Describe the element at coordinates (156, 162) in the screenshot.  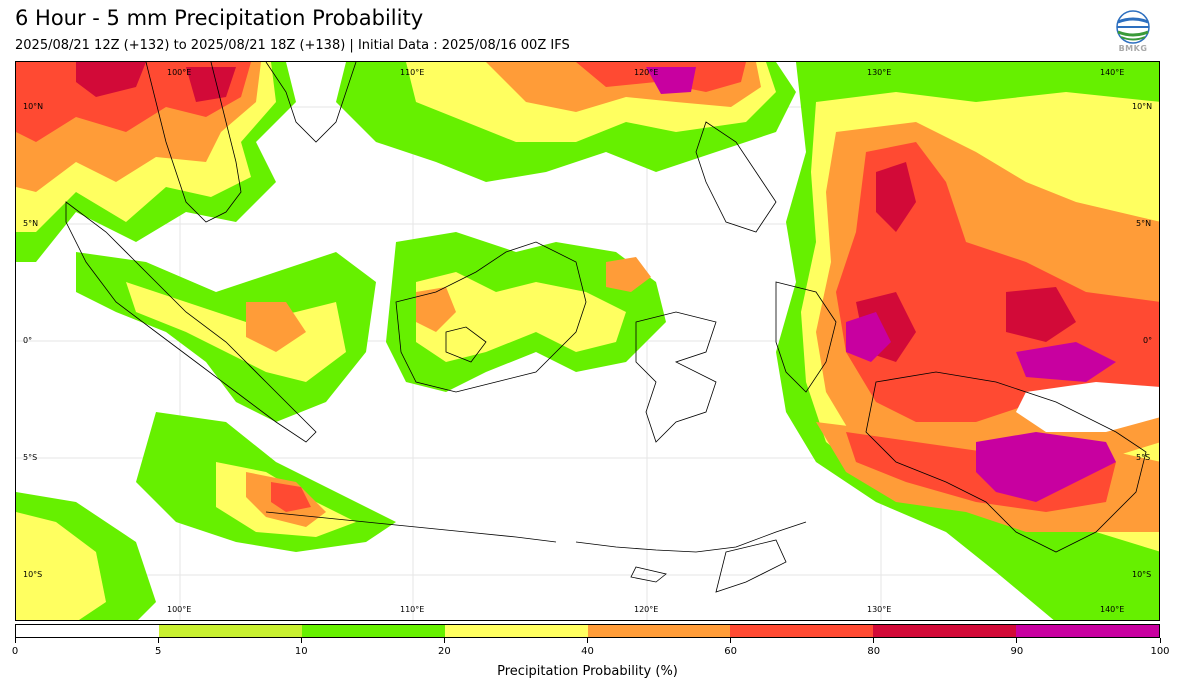
I see `precip-field-northwest` at that location.